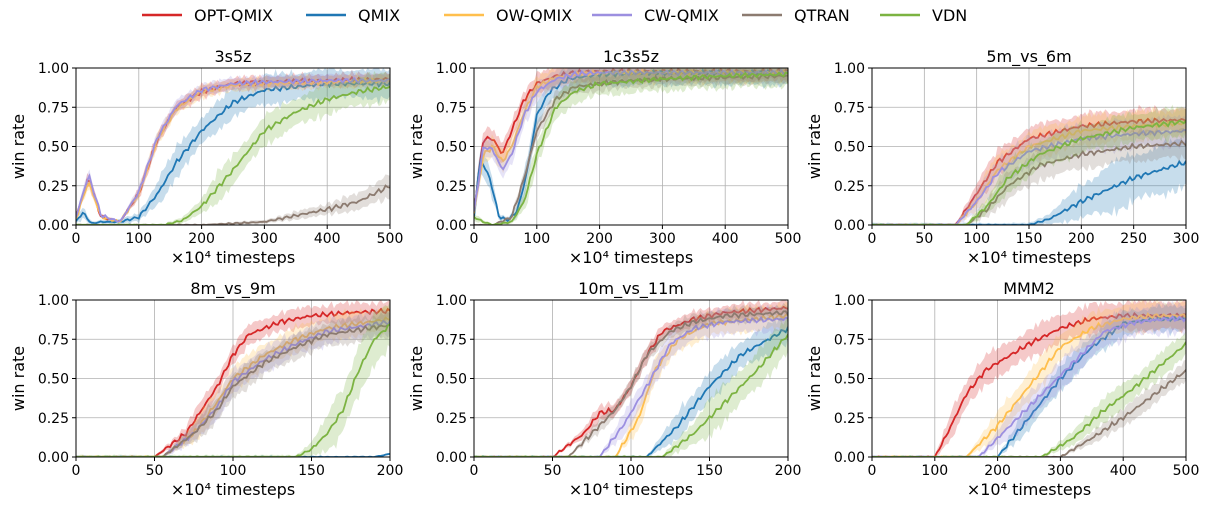 This screenshot has height=506, width=1214. Describe the element at coordinates (788, 239) in the screenshot. I see `x-tick-label: 500` at that location.